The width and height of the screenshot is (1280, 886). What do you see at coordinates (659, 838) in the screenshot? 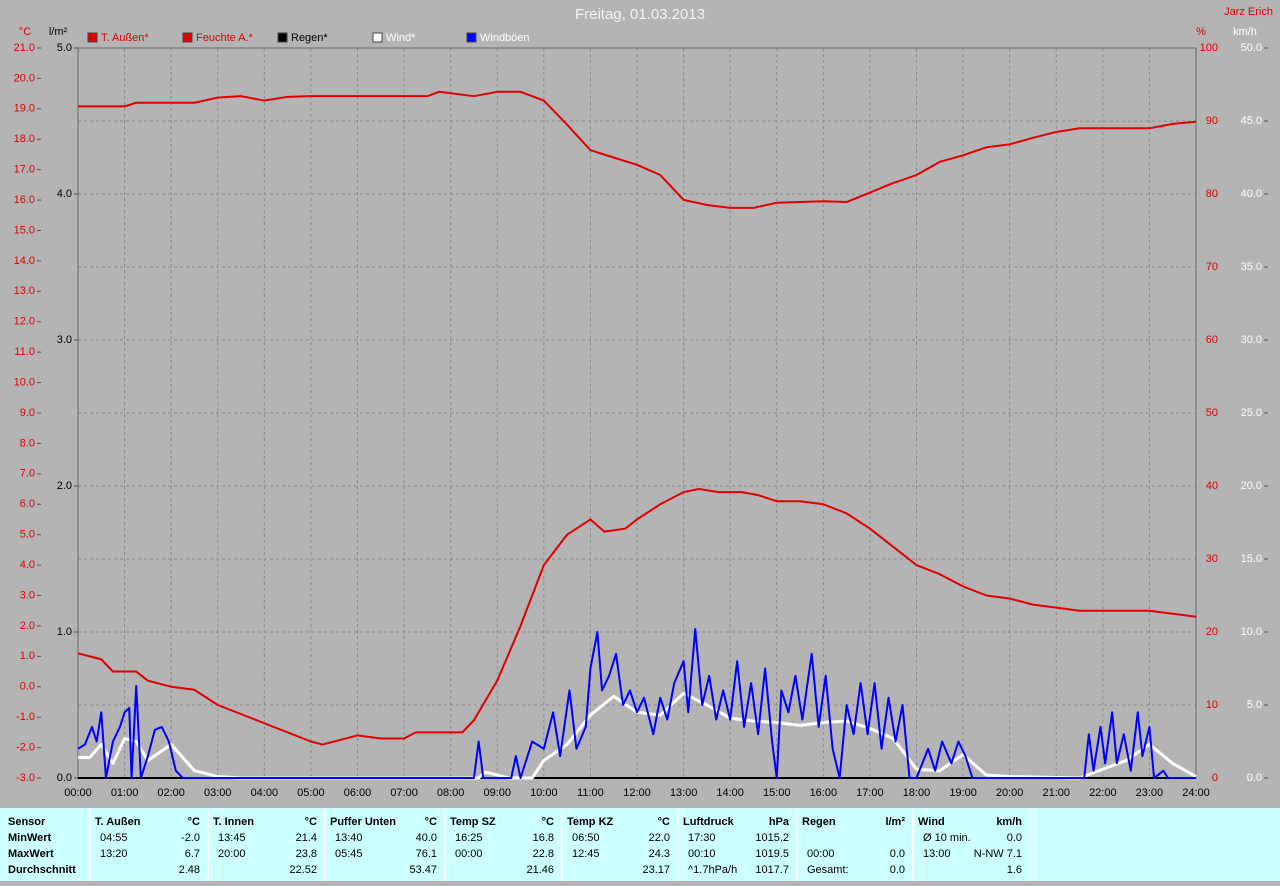
I see `stats-value: 22.0` at bounding box center [659, 838].